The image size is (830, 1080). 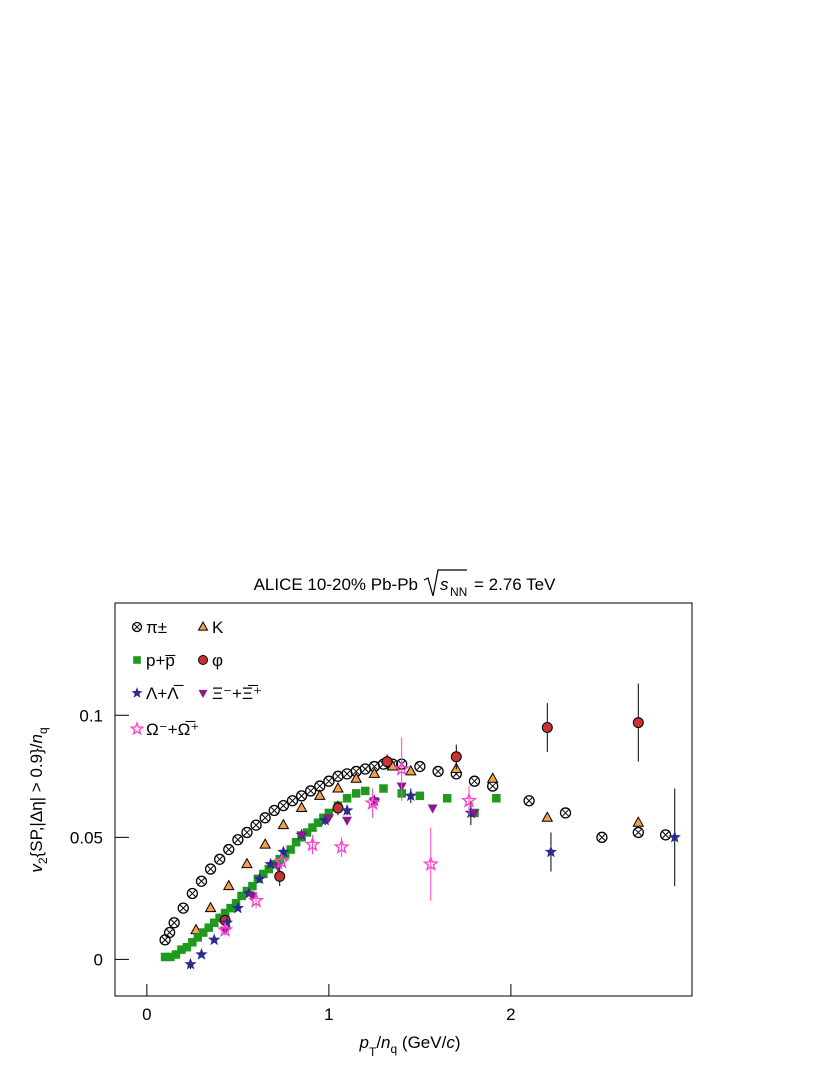 I want to click on x-tick-label: 2, so click(x=510, y=1014).